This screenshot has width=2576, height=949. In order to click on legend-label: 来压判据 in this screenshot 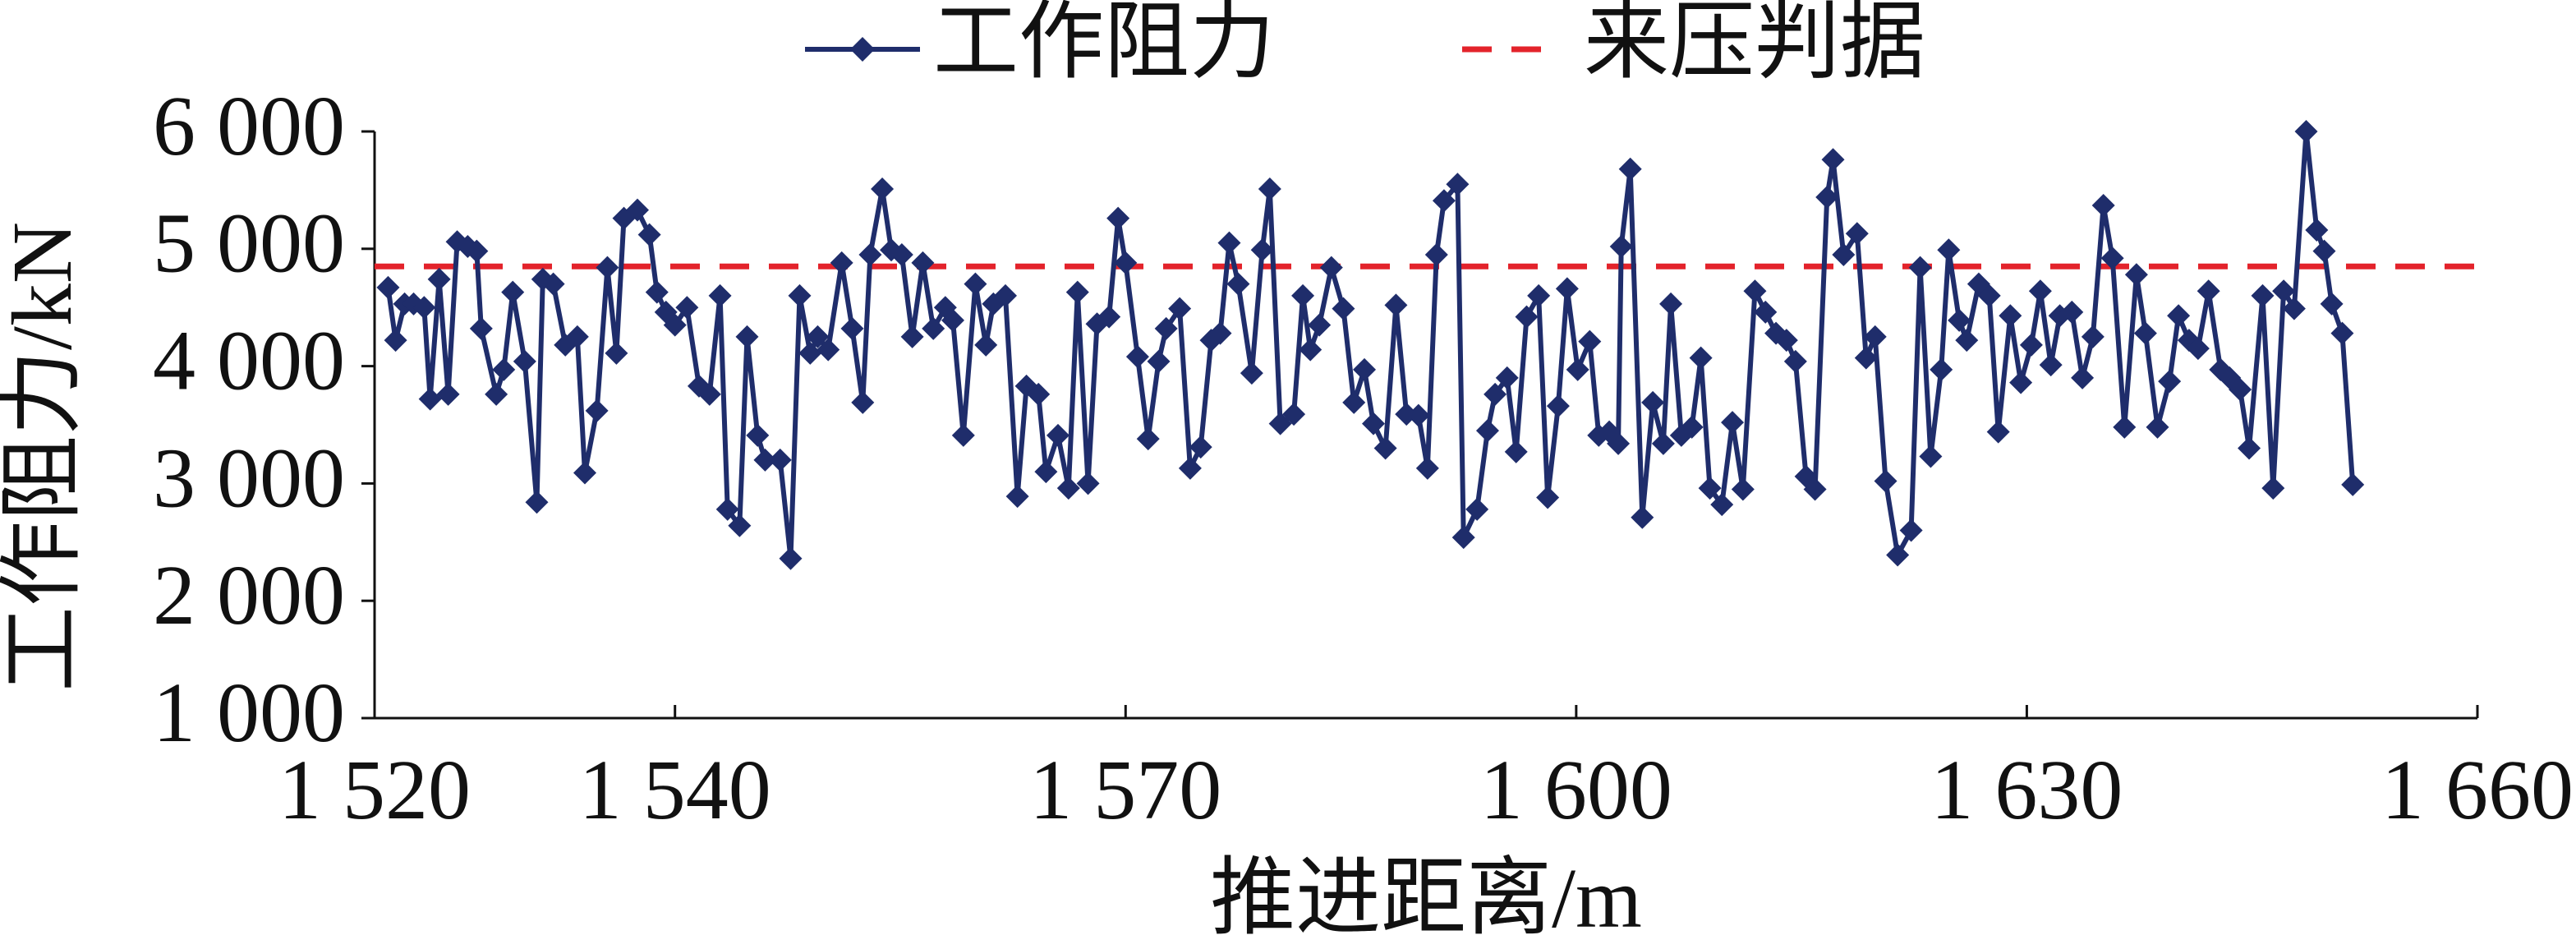, I will do `click(1754, 45)`.